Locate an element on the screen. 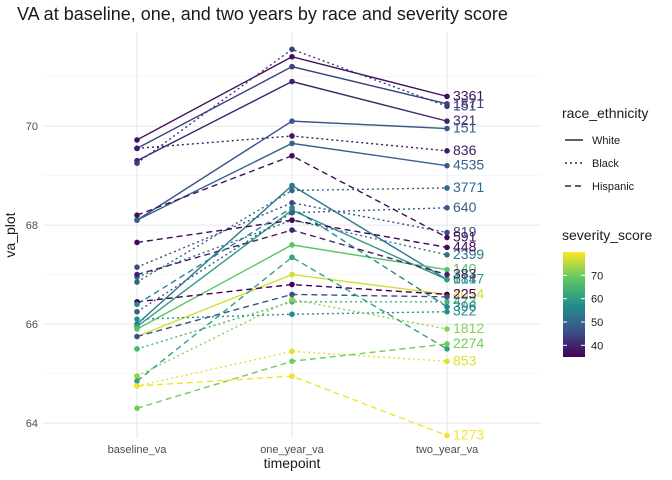 Image resolution: width=672 pixels, height=480 pixels. y-axis-ticks: 64 66 68 70 is located at coordinates (32, 275).